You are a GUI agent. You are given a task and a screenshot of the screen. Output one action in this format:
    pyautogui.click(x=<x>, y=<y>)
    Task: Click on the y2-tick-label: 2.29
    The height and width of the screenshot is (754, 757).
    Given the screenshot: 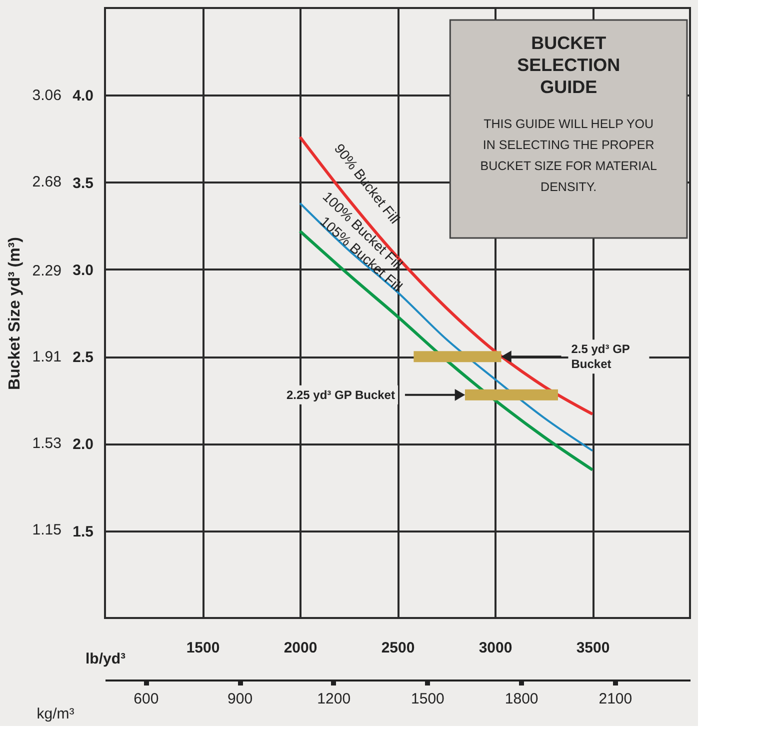 What is the action you would take?
    pyautogui.click(x=47, y=271)
    